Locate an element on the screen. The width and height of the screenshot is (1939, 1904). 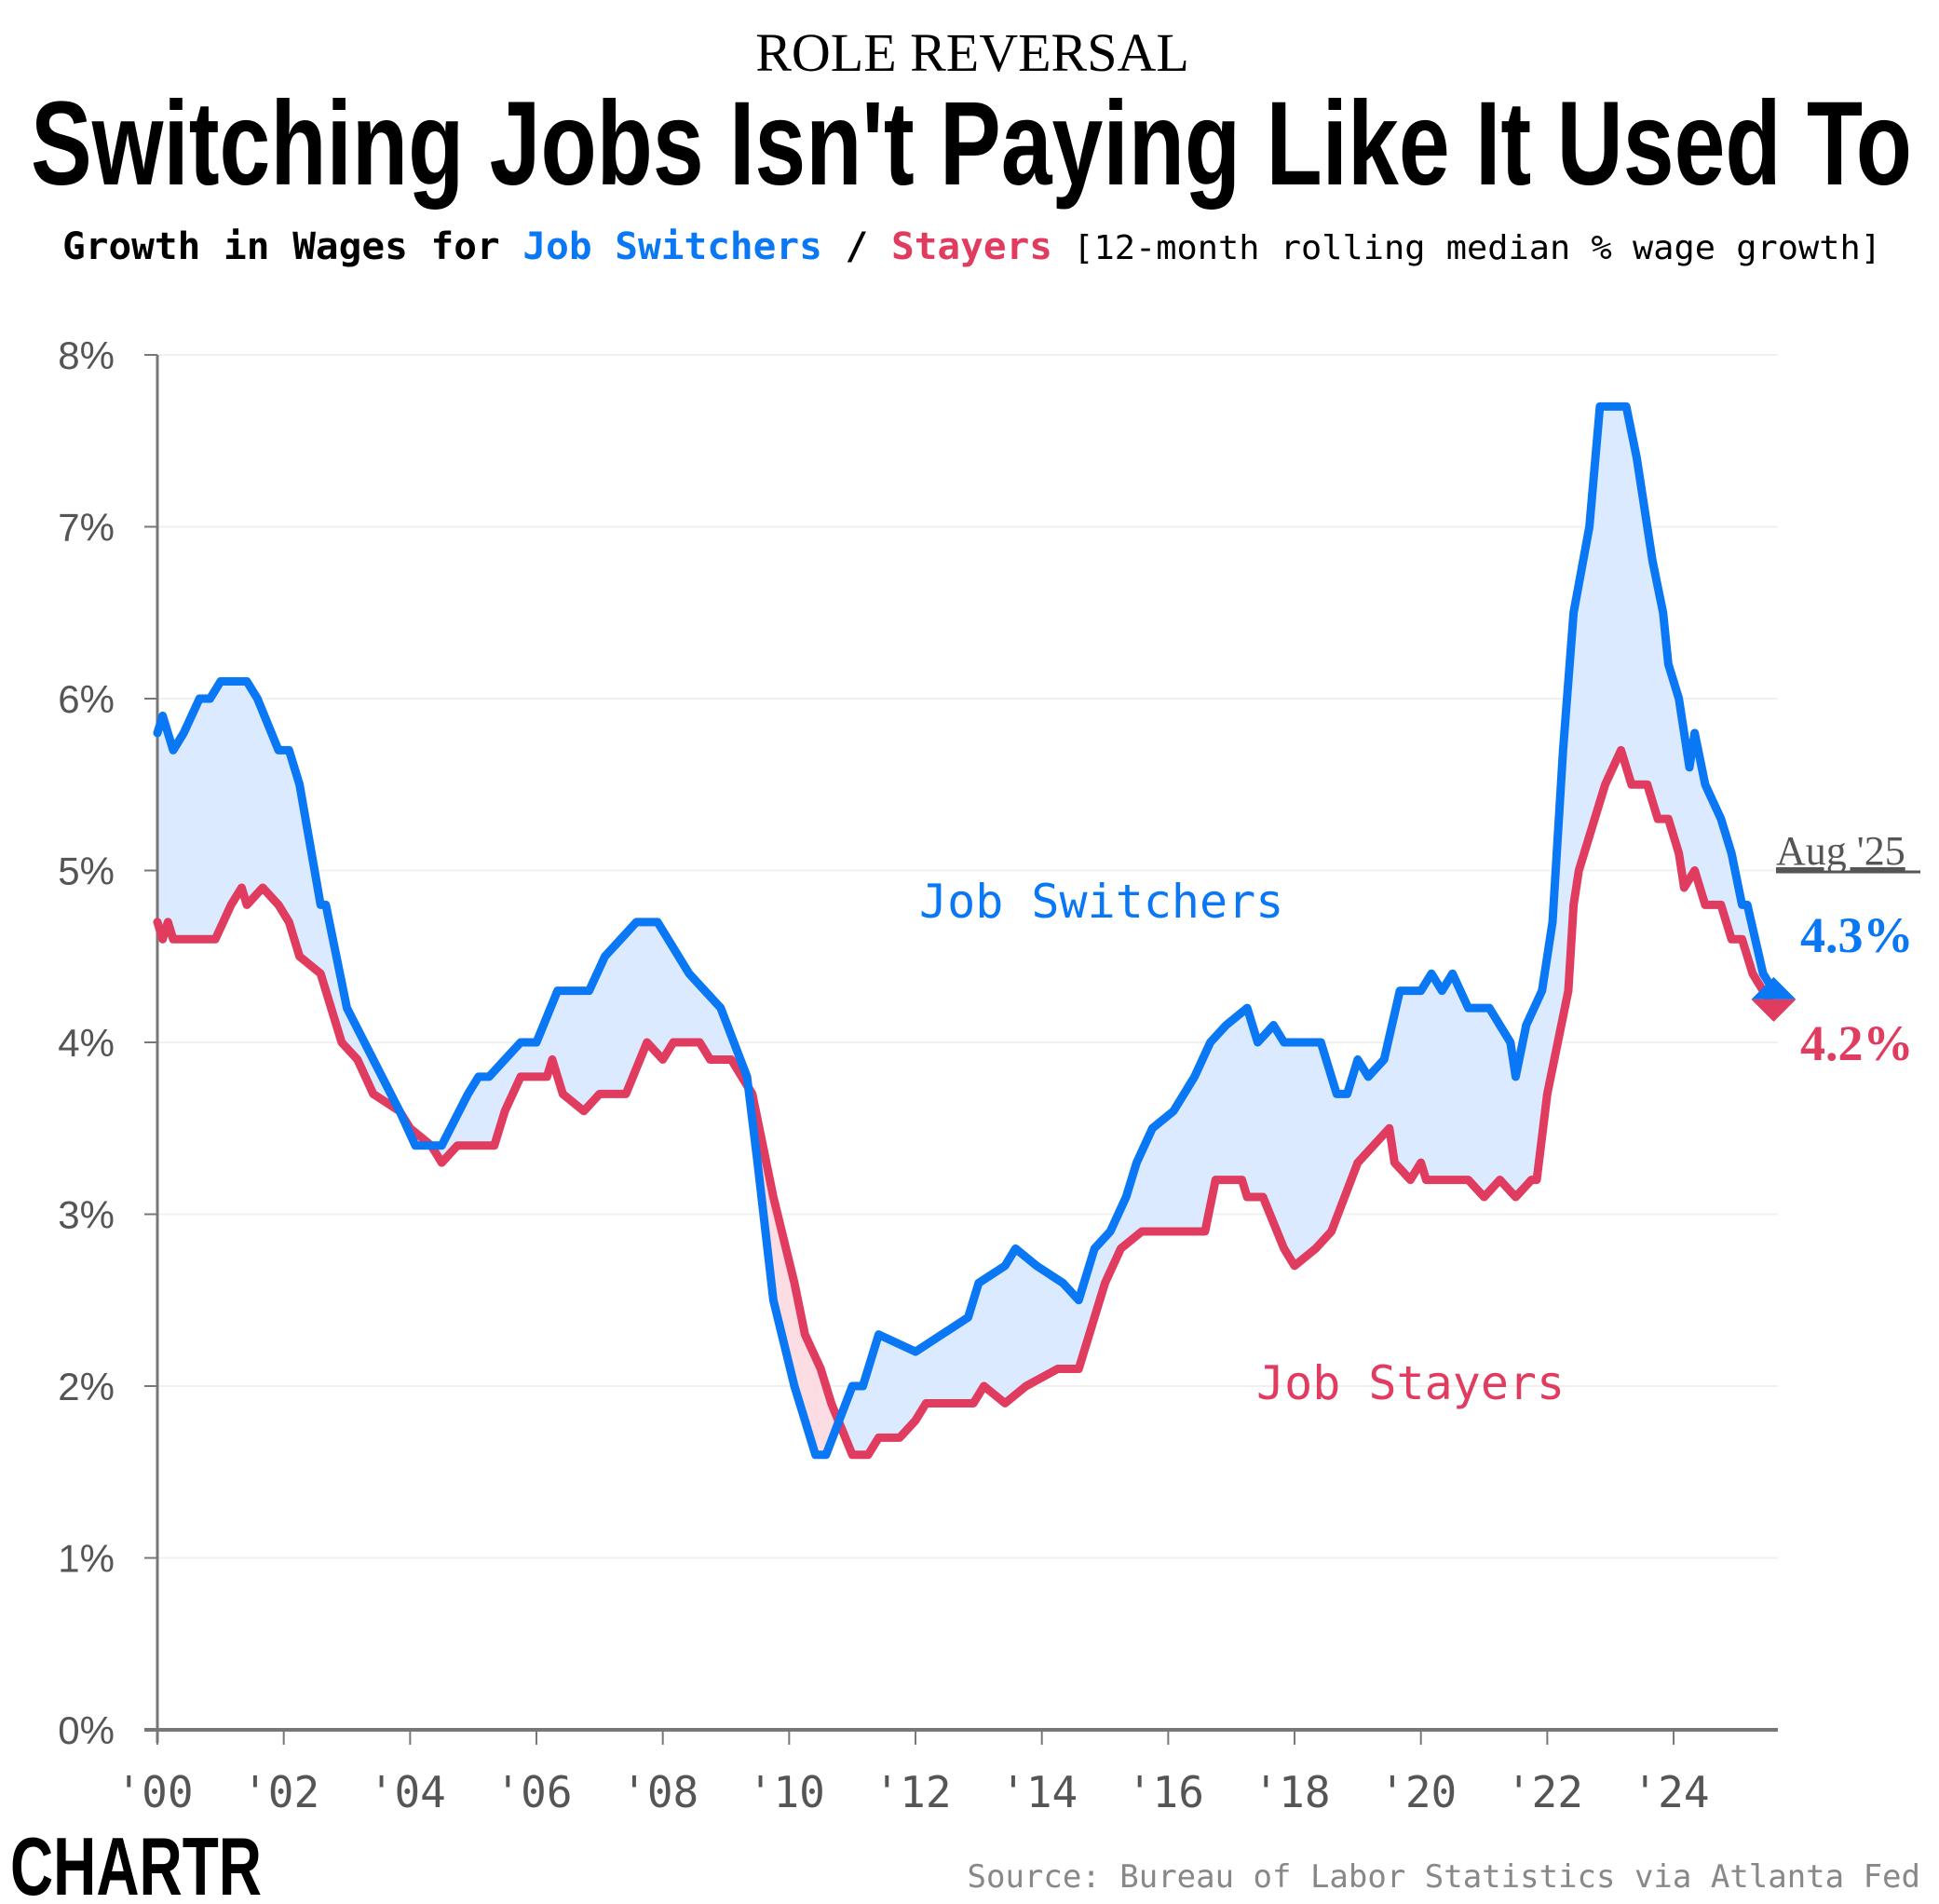
x-tick-label: '14 is located at coordinates (1039, 1792).